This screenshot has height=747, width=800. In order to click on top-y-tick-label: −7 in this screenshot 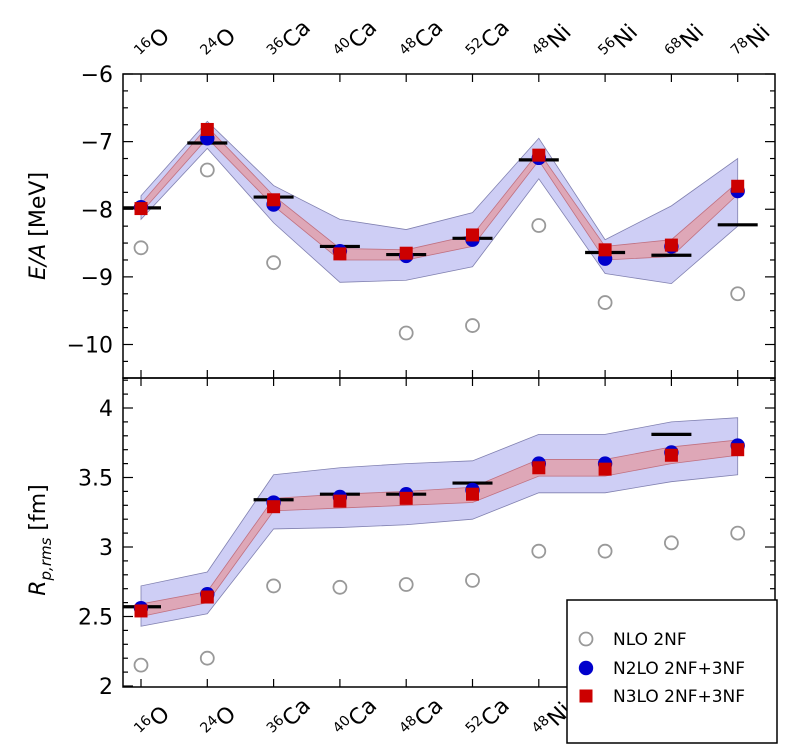, I will do `click(97, 143)`.